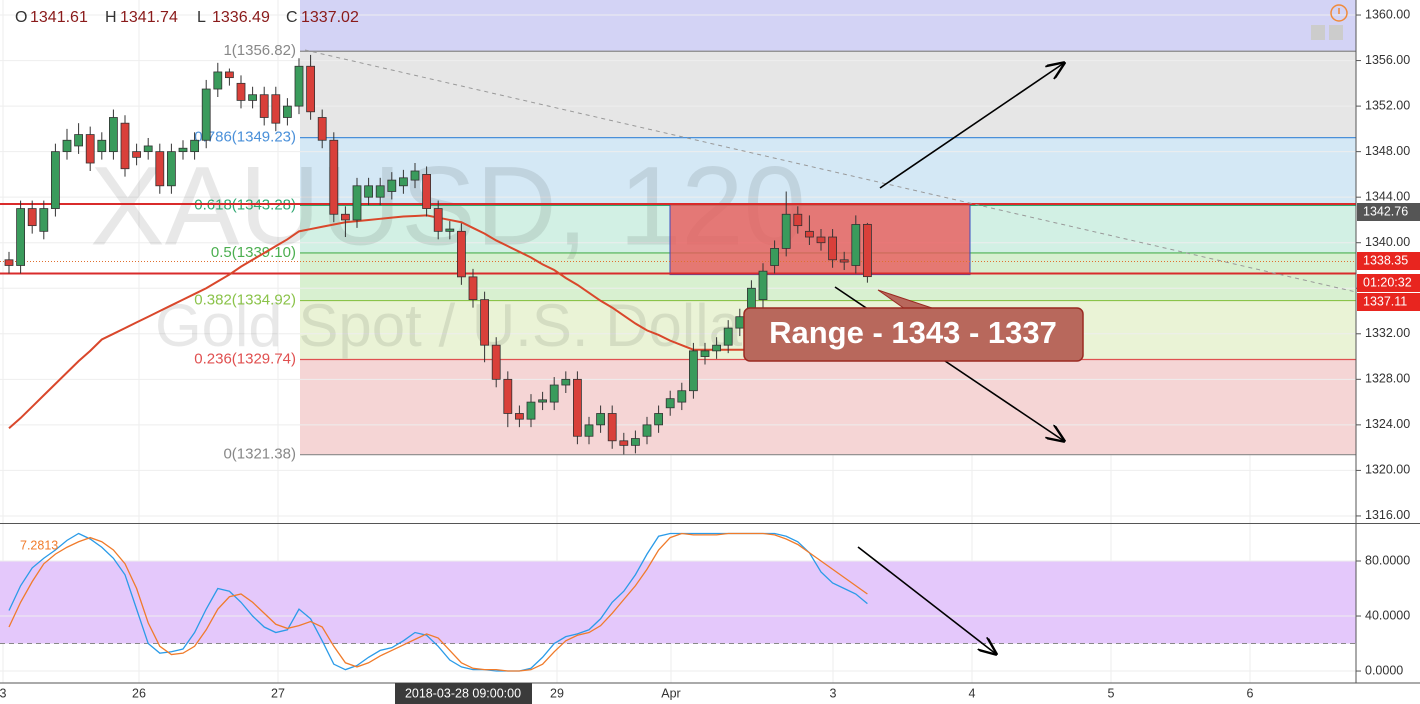  What do you see at coordinates (259, 50) in the screenshot?
I see `fib-label: 1(1356.82)` at bounding box center [259, 50].